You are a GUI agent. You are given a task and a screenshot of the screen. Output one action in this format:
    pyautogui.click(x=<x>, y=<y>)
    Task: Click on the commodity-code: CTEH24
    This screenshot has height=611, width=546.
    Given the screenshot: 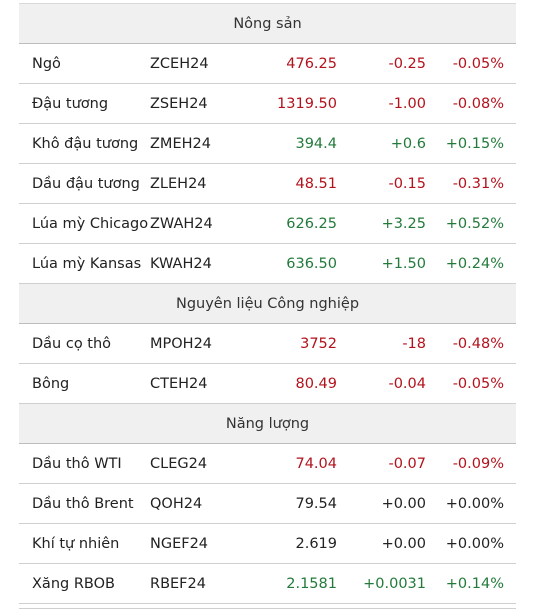 What is the action you would take?
    pyautogui.click(x=179, y=383)
    